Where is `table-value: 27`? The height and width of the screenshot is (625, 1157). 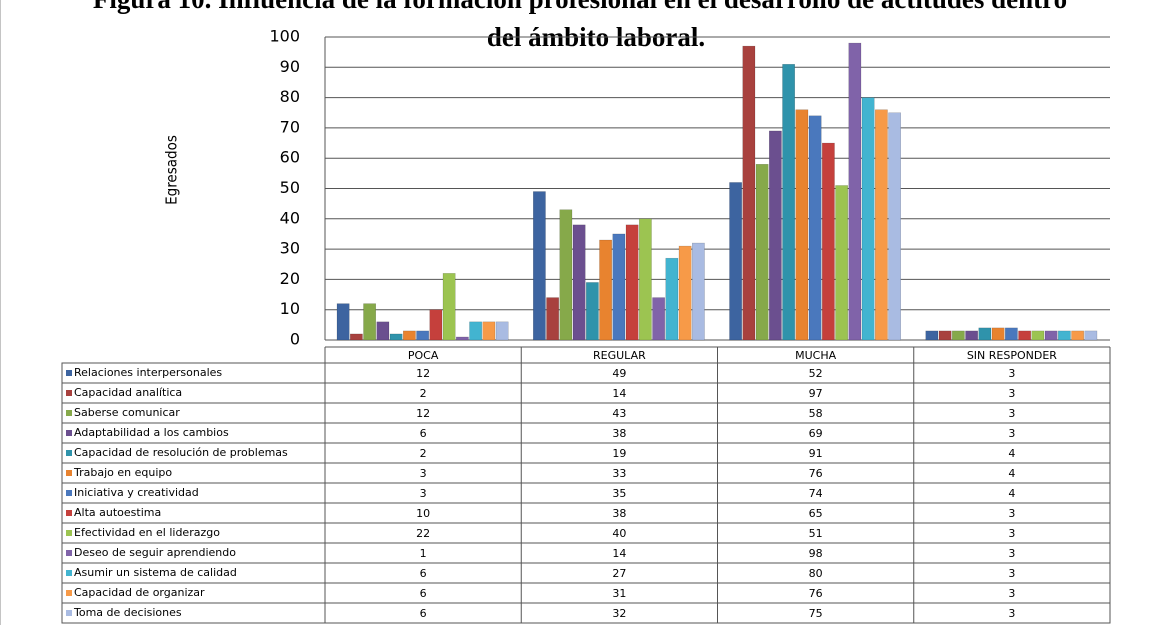
table-value: 27 is located at coordinates (619, 573).